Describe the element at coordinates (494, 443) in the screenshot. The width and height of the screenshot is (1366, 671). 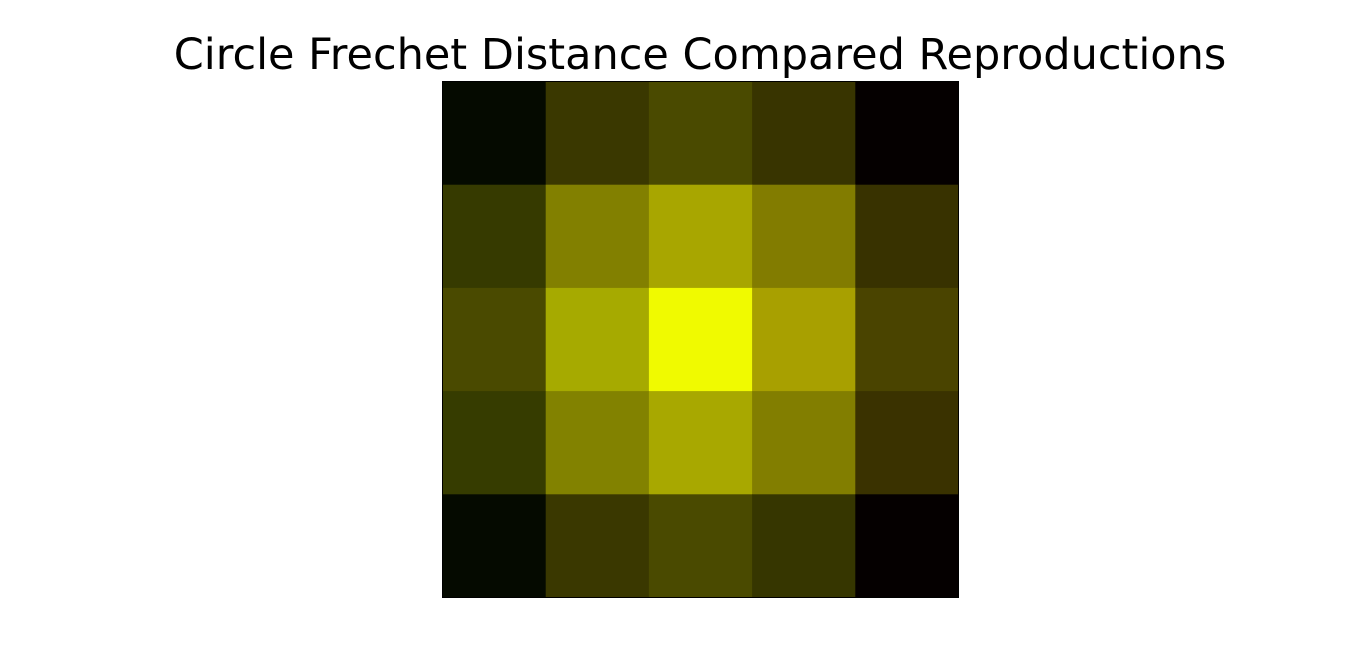
I see `heatmap-cell-r3-c0` at that location.